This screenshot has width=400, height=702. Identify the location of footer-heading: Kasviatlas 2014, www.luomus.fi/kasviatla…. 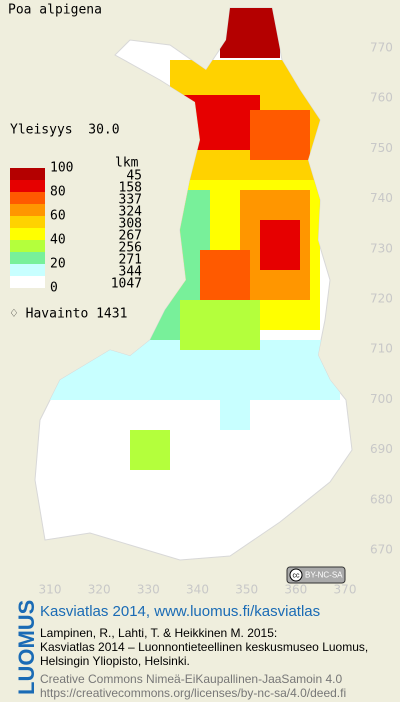
(180, 611).